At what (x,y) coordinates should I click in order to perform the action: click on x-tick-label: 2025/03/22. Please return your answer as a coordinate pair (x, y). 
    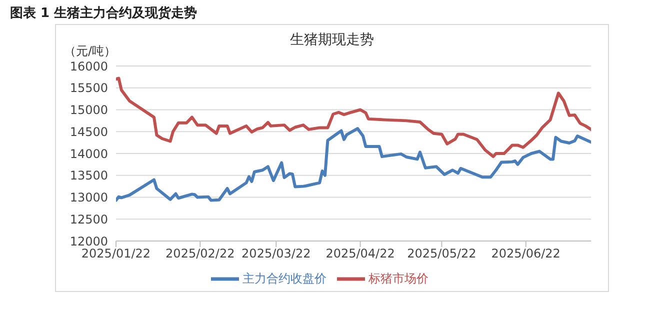
    Looking at the image, I should click on (276, 253).